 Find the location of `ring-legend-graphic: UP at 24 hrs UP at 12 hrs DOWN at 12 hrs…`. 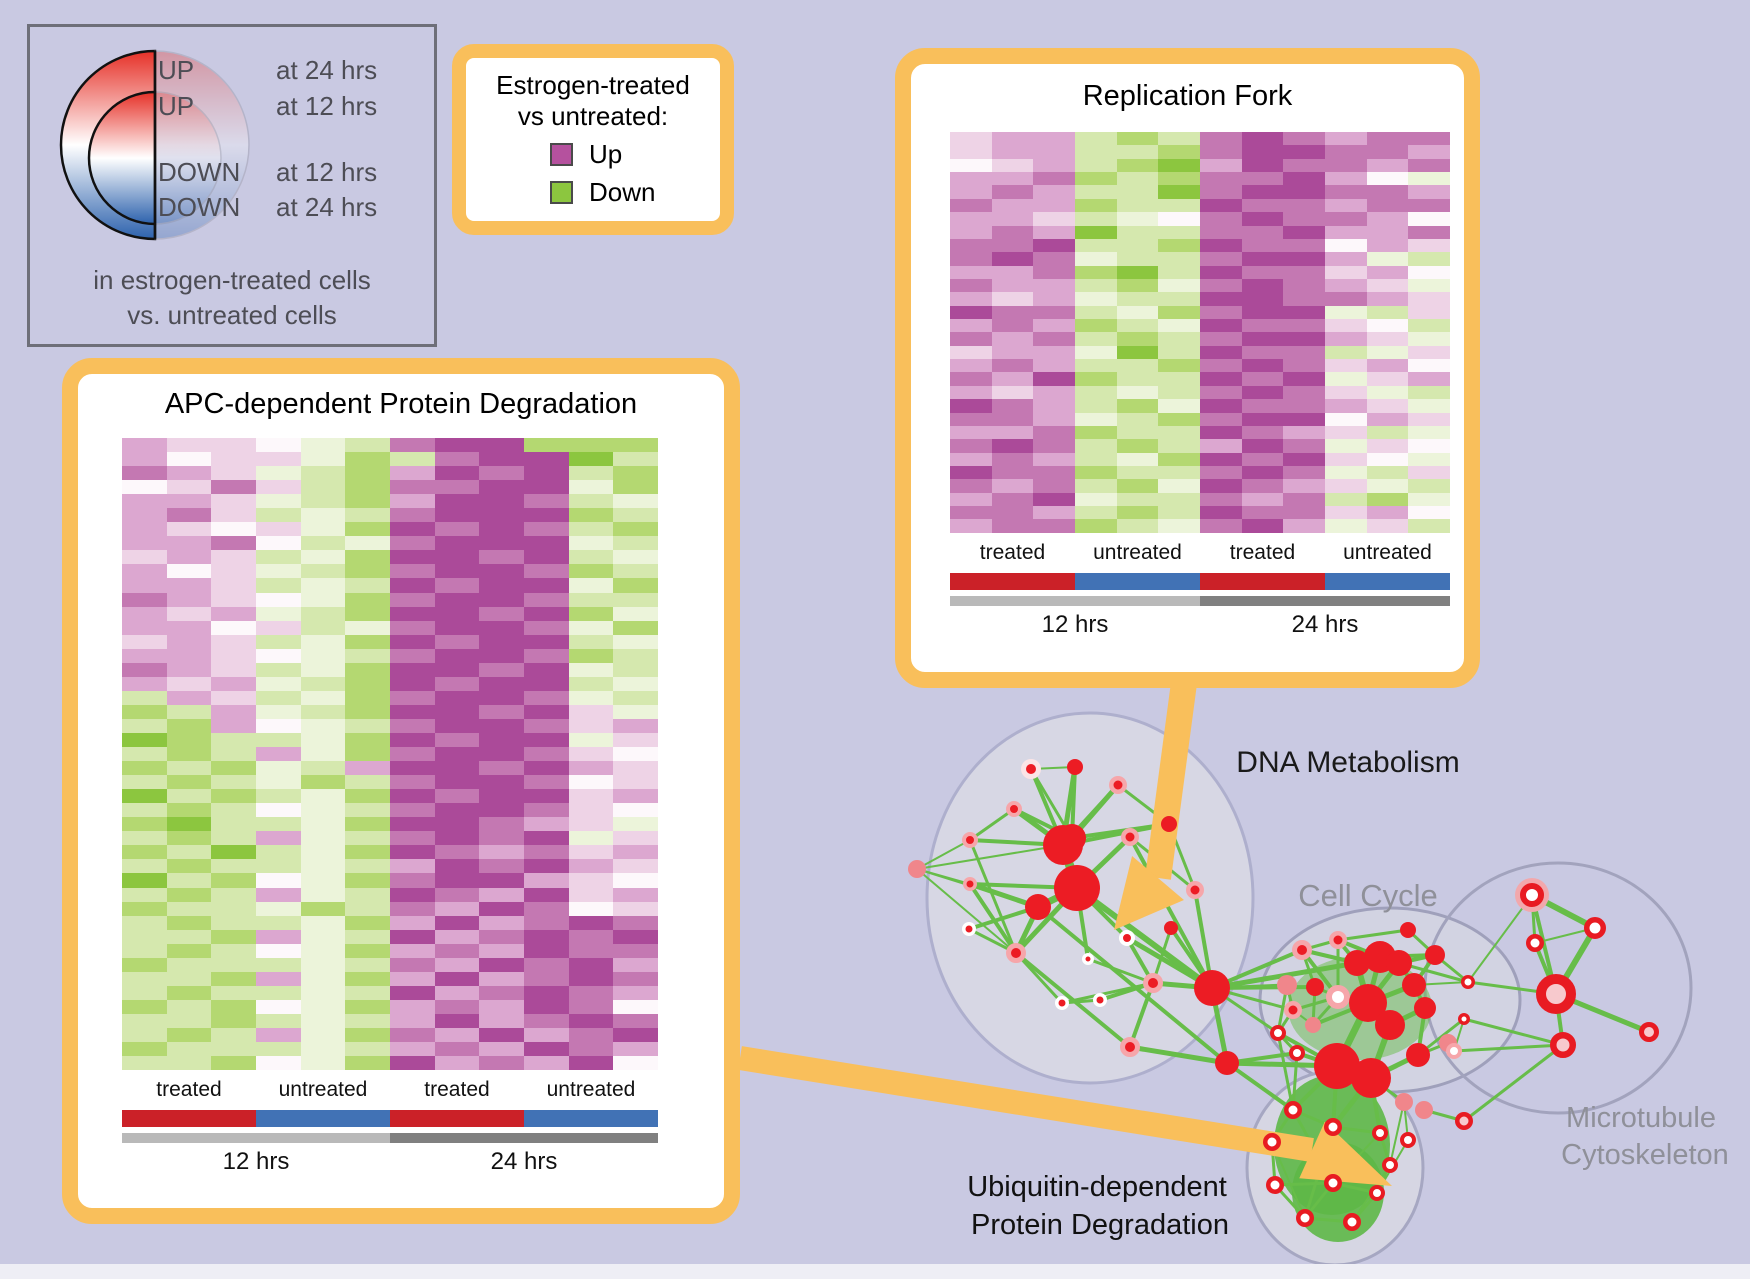

ring-legend-graphic: UP at 24 hrs UP at 12 hrs DOWN at 12 hrs… is located at coordinates (218, 189).